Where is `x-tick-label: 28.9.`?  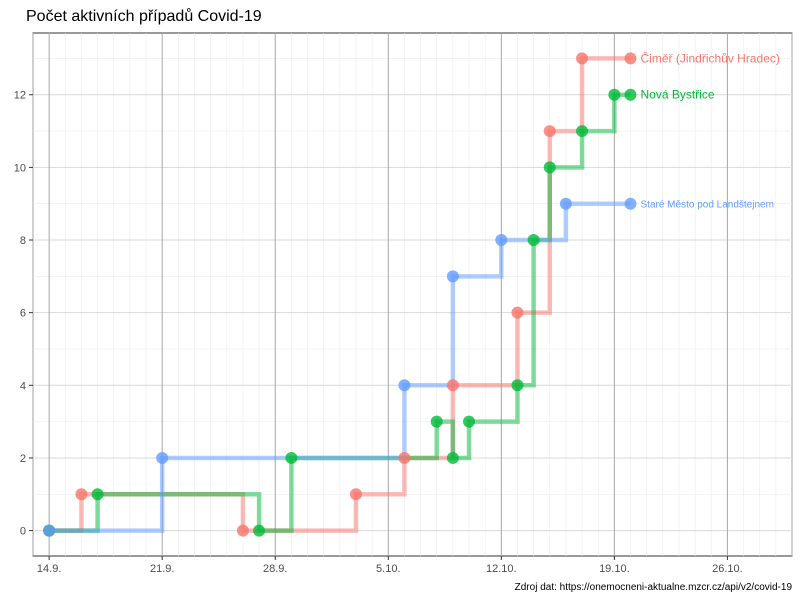
x-tick-label: 28.9. is located at coordinates (275, 569).